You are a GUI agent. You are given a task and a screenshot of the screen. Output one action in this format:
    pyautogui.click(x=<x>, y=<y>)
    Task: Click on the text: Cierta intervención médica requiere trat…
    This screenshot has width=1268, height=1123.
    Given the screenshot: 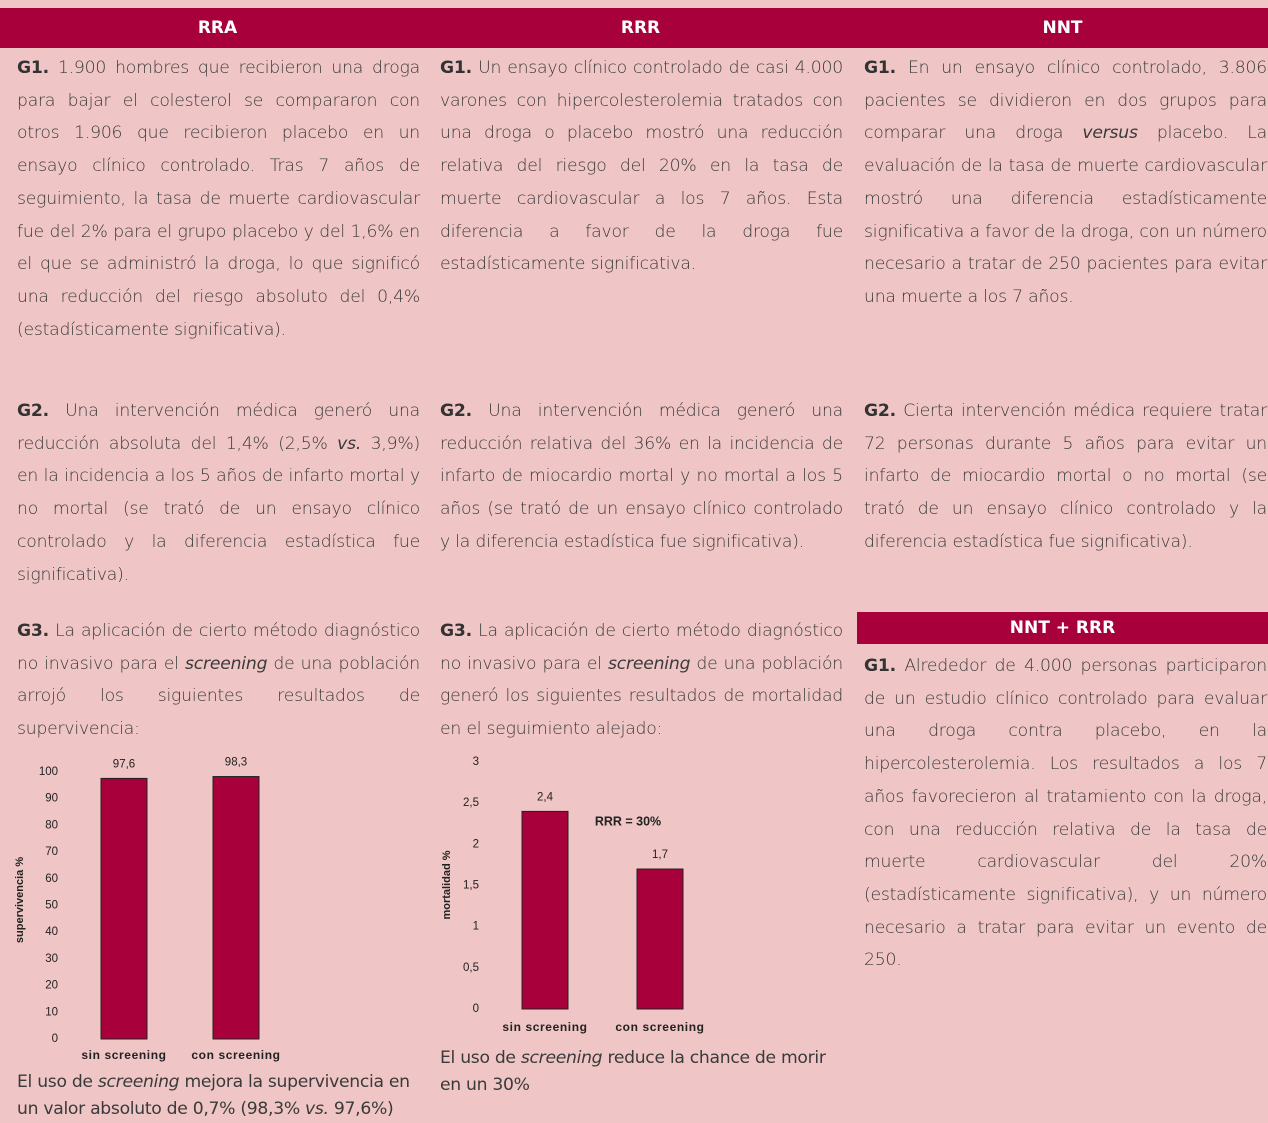 What is the action you would take?
    pyautogui.click(x=1065, y=476)
    